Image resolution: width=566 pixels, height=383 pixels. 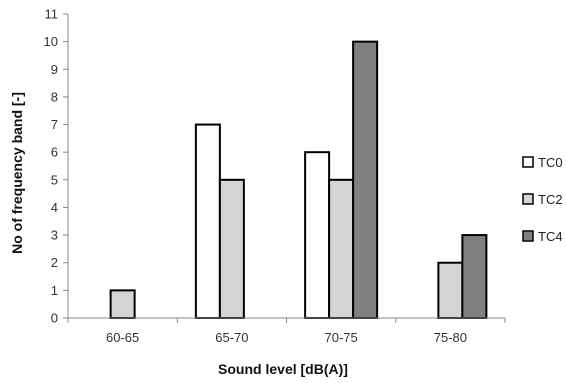 What do you see at coordinates (54, 69) in the screenshot?
I see `y-tick-label: 9` at bounding box center [54, 69].